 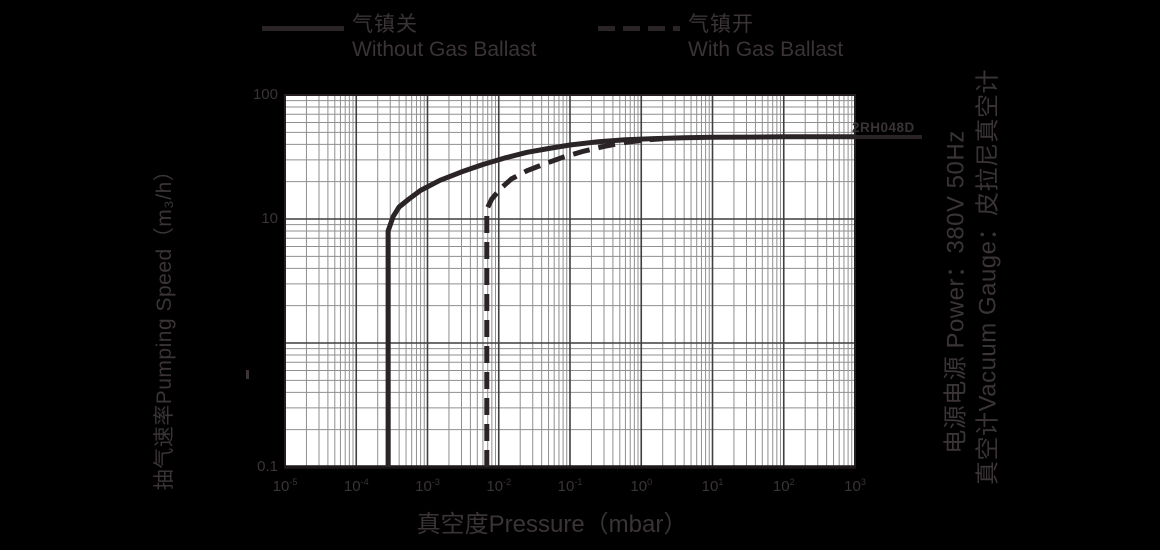 What do you see at coordinates (783, 486) in the screenshot?
I see `x-tick-label: 10²` at bounding box center [783, 486].